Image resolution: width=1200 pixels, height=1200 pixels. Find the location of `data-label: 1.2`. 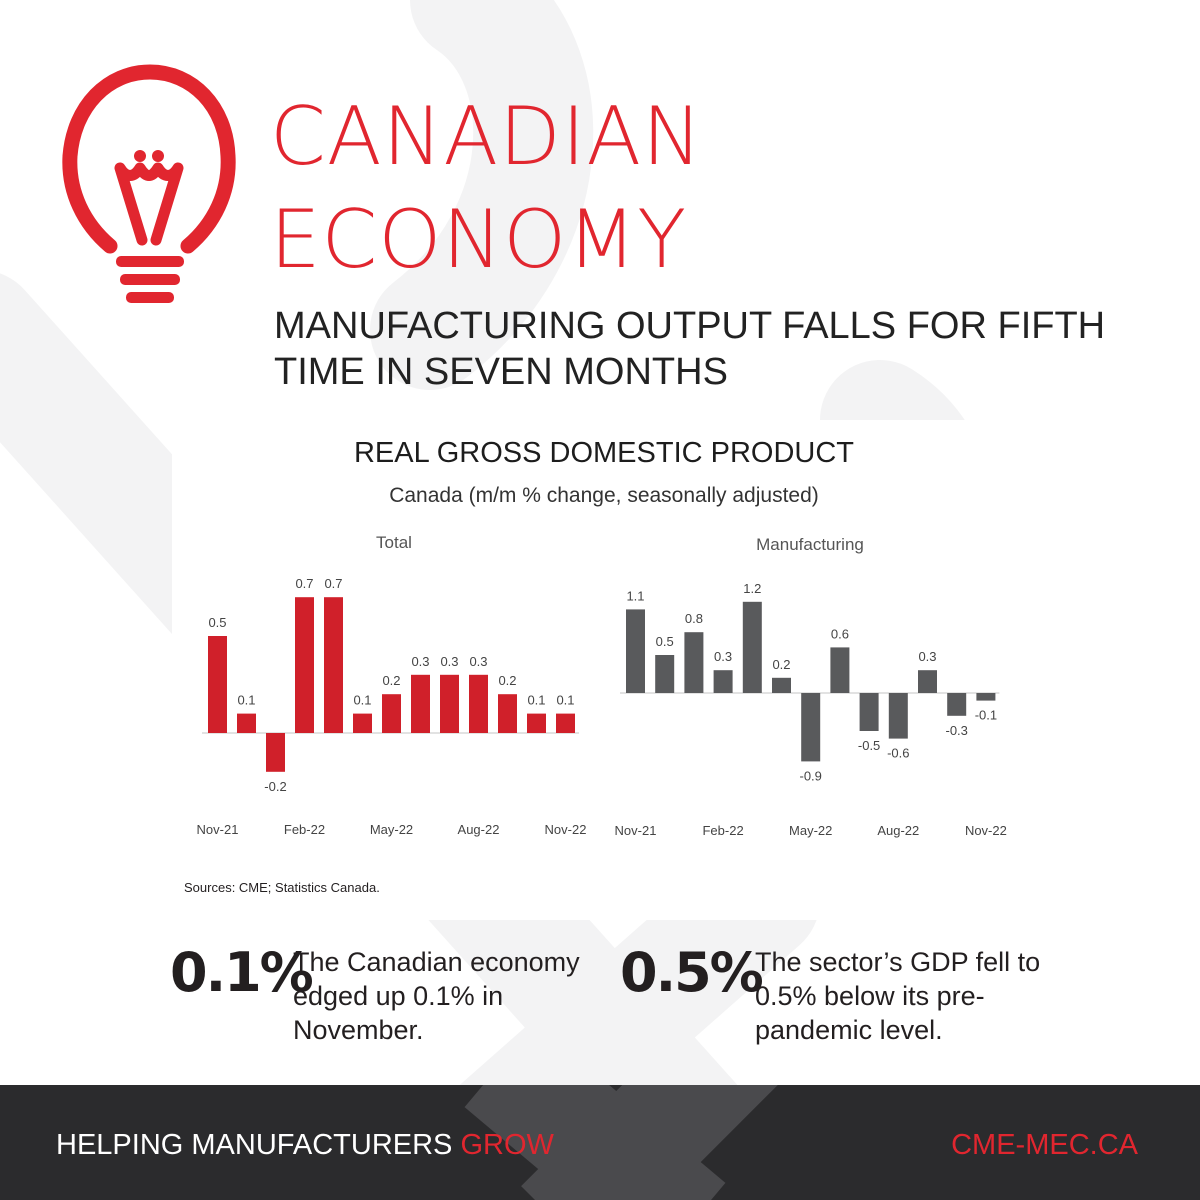

data-label: 1.2 is located at coordinates (752, 588).